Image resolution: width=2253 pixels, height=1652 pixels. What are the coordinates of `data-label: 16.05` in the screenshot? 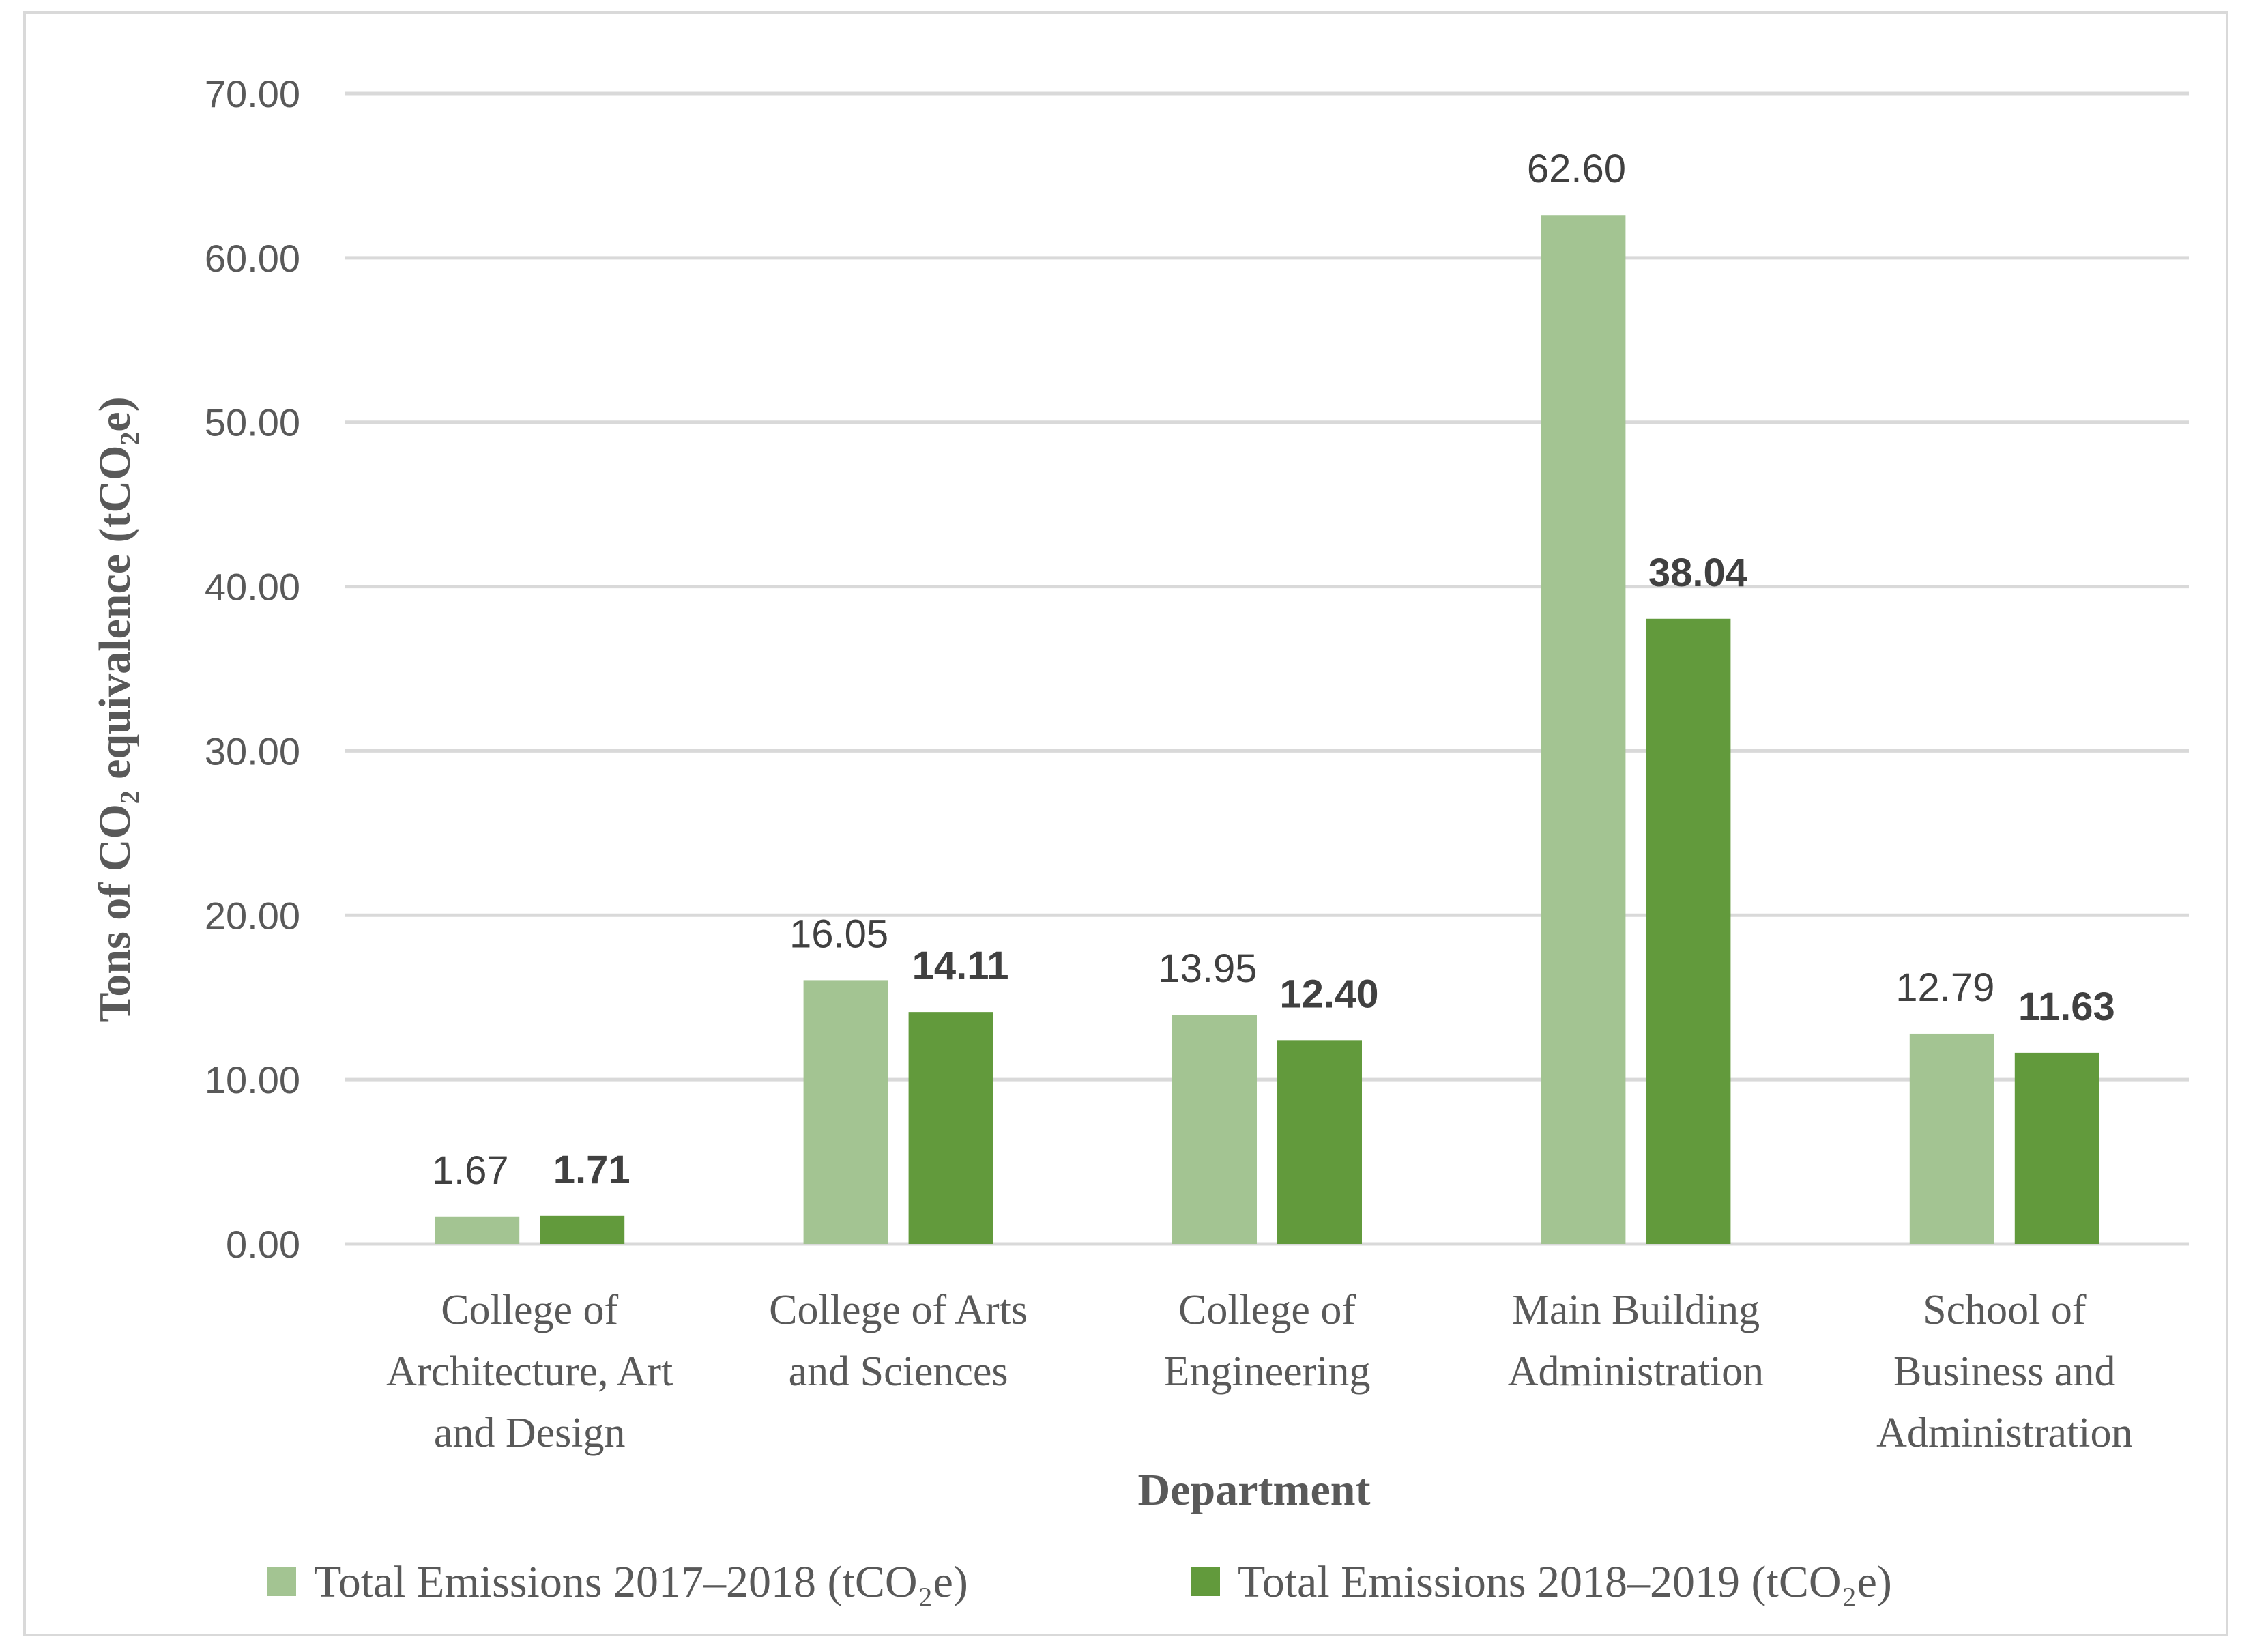 It's located at (838, 934).